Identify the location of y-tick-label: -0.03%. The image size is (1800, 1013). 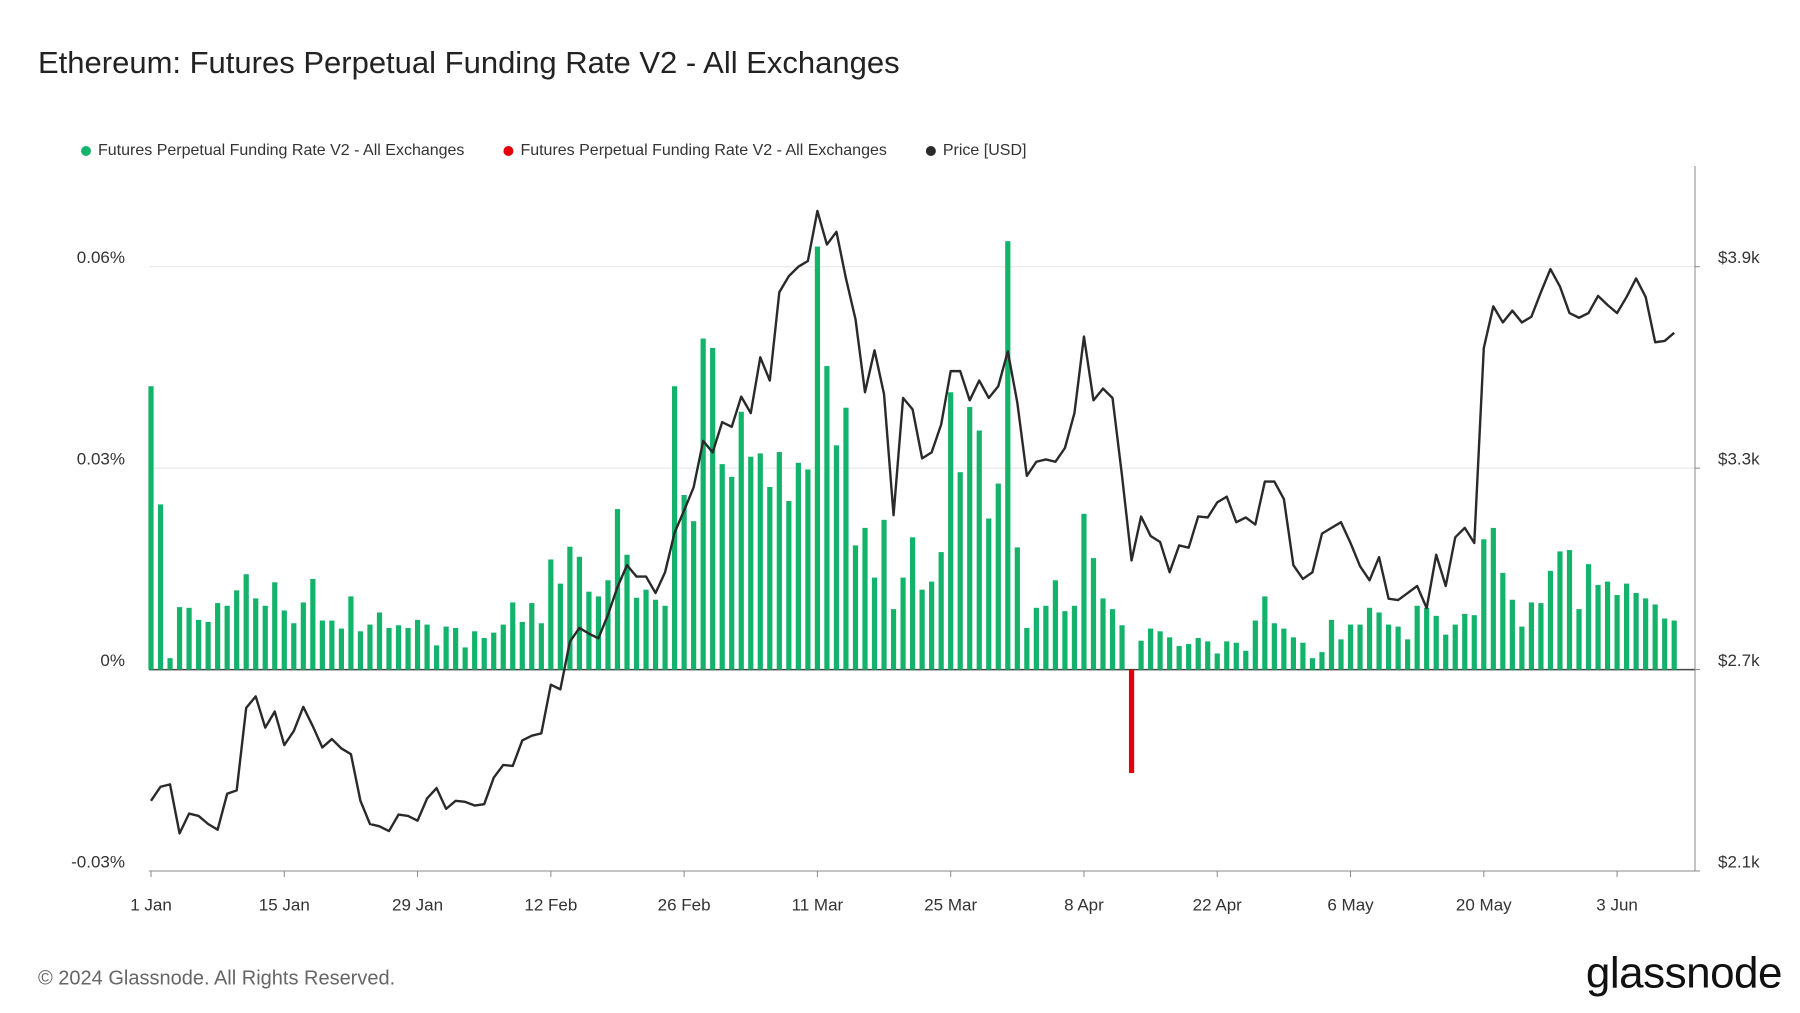
(98, 861).